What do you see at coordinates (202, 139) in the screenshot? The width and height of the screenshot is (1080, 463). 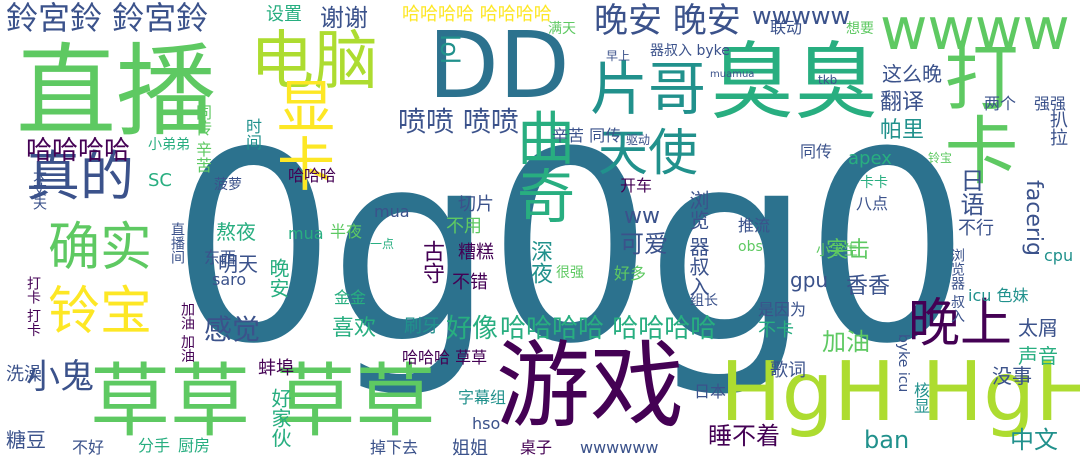 I see `word-tongchuan-xinku: 同传 辛苦` at bounding box center [202, 139].